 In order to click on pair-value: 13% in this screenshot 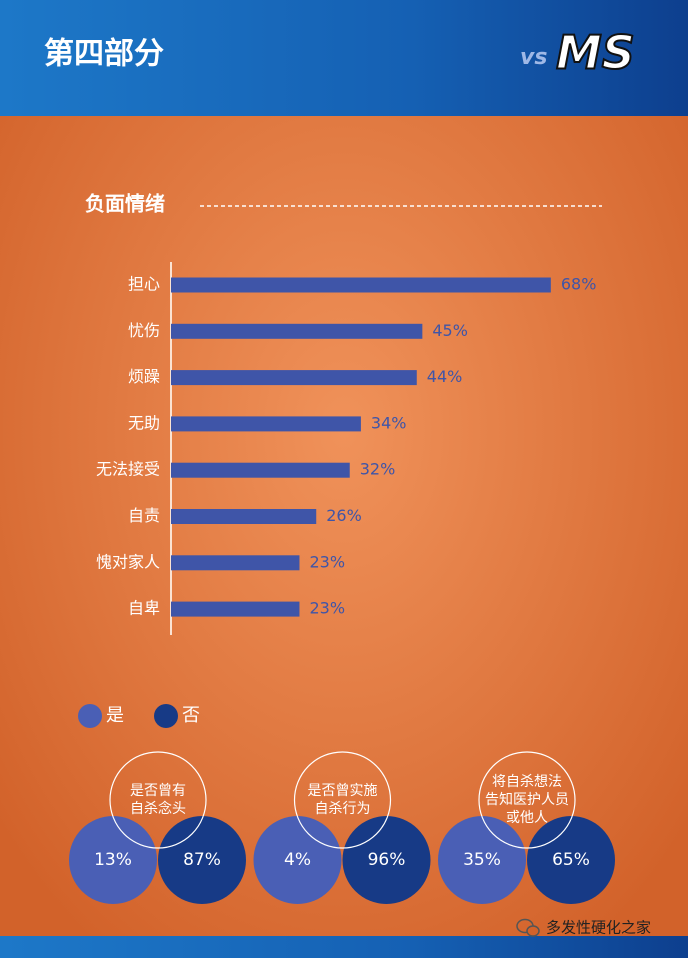, I will do `click(113, 860)`.